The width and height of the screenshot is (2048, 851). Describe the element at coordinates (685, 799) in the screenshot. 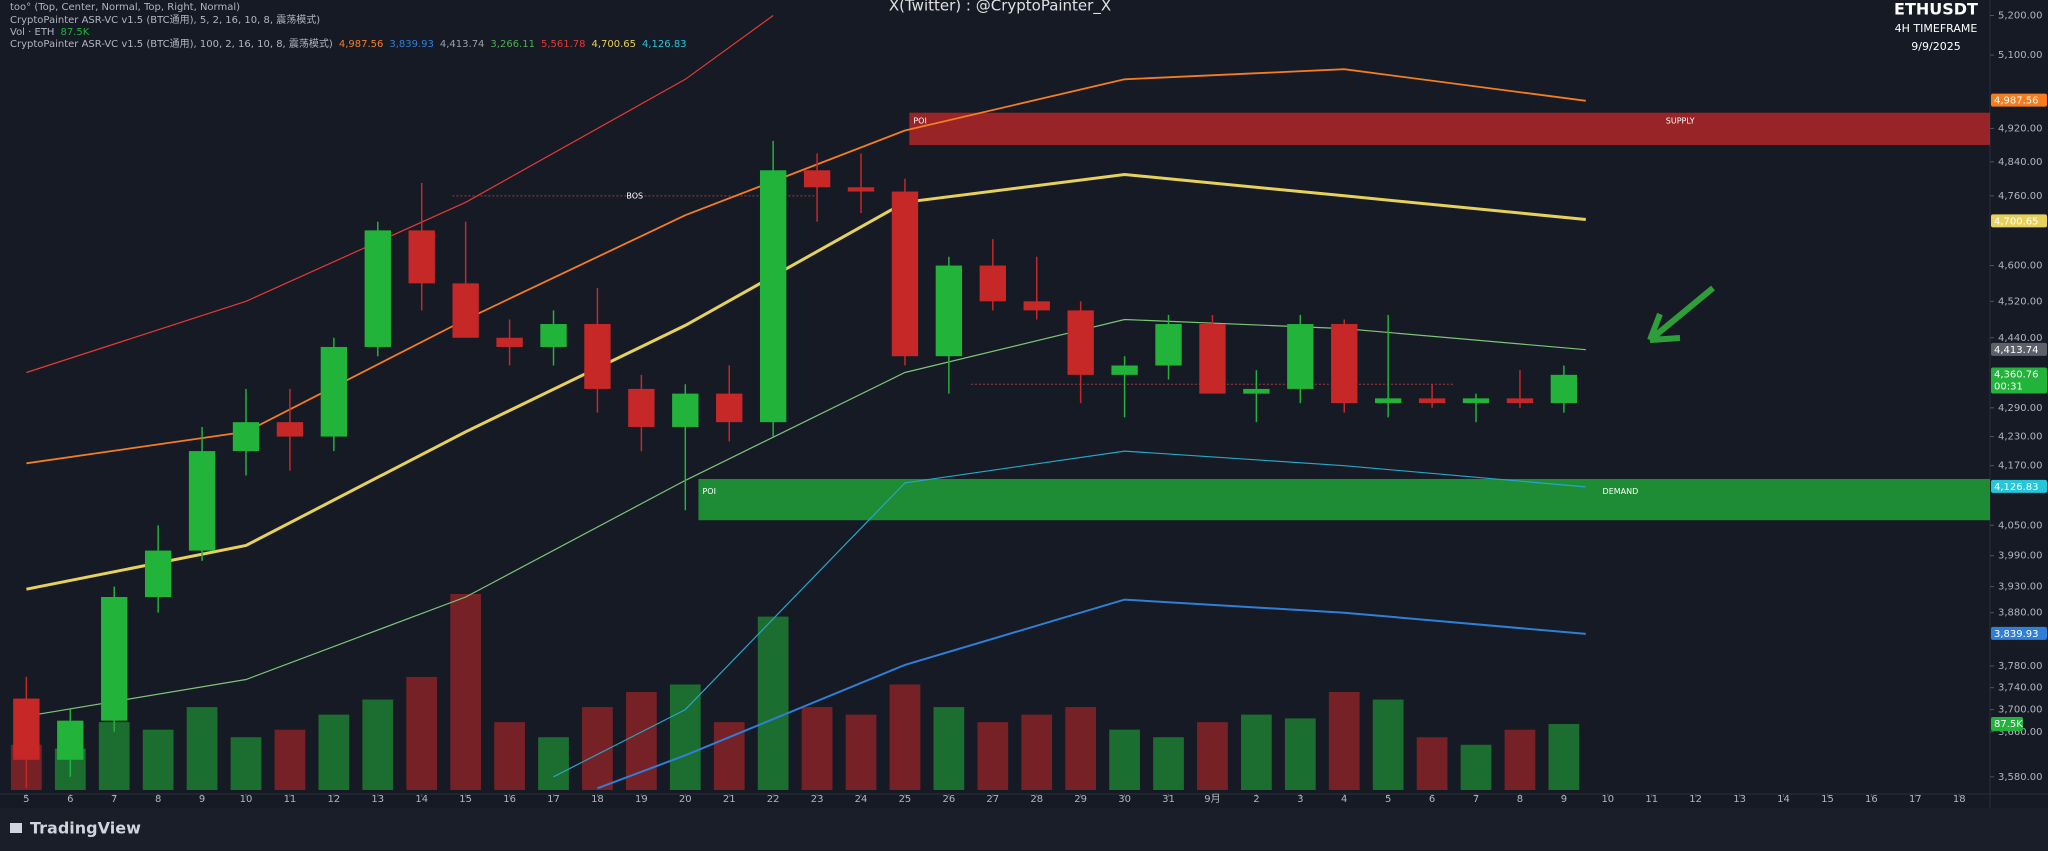

I see `x-tick-label: 20` at that location.